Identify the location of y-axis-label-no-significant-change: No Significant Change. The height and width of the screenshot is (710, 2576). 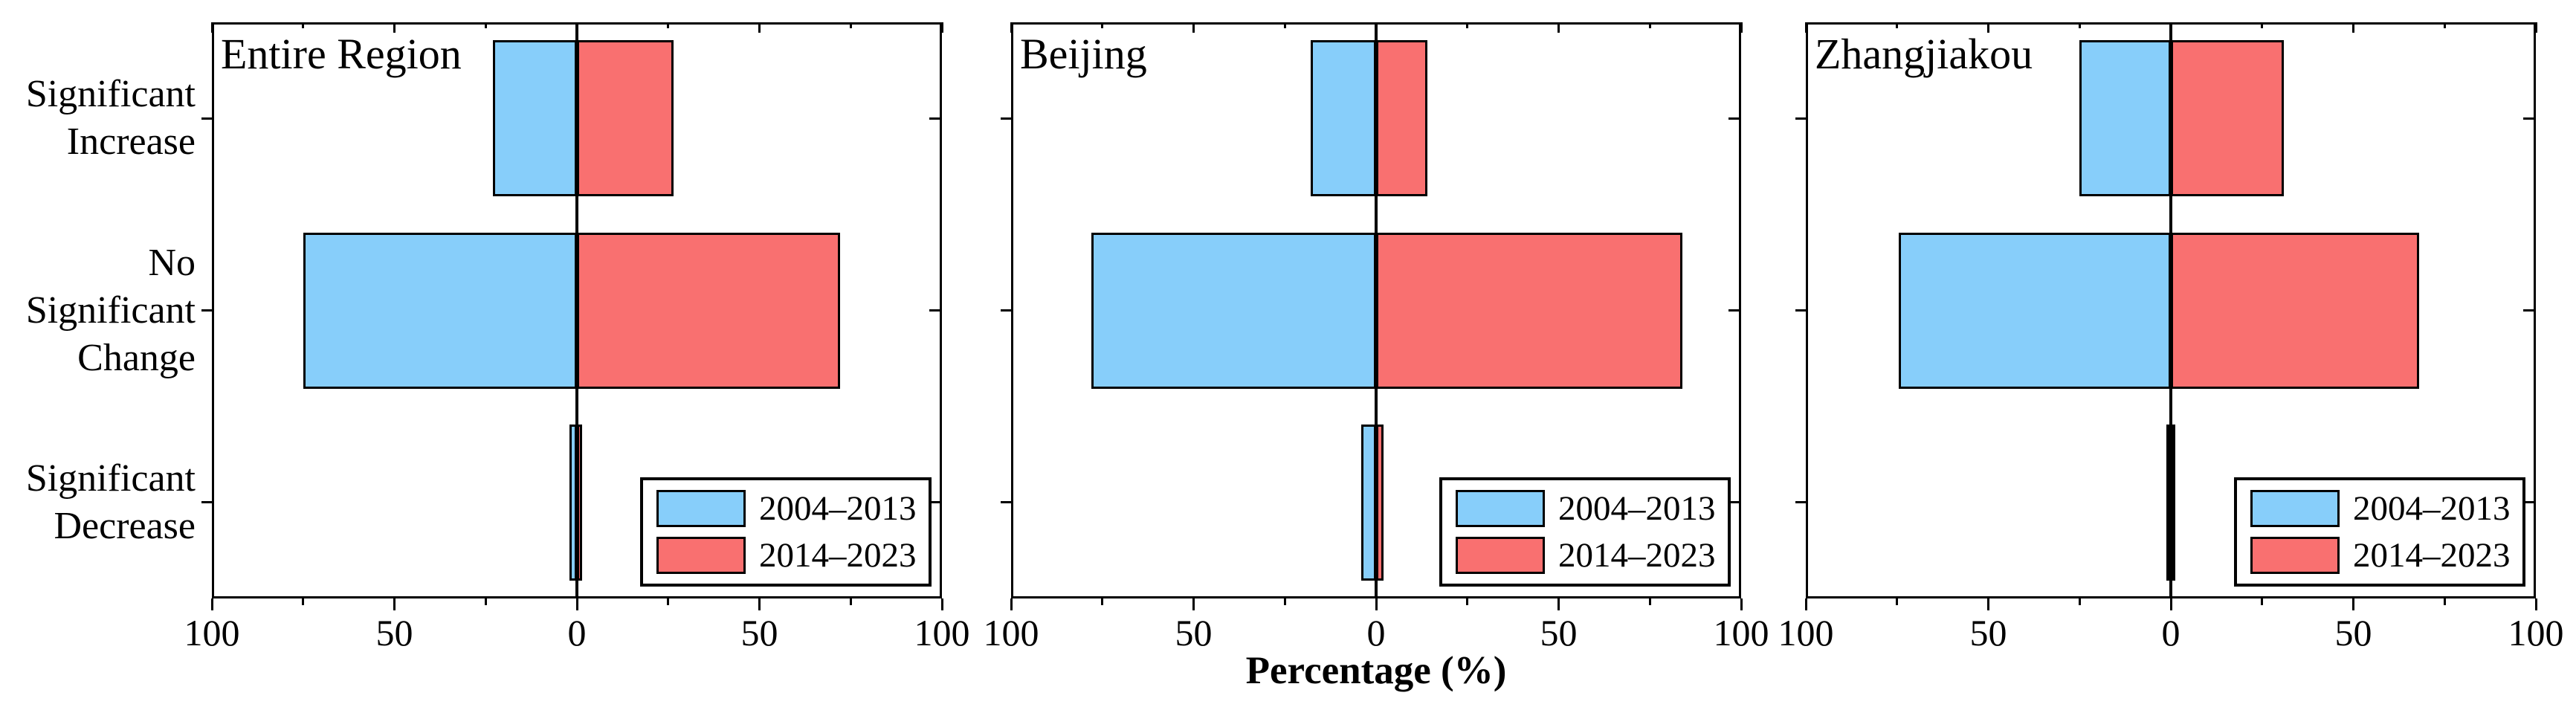
(110, 310).